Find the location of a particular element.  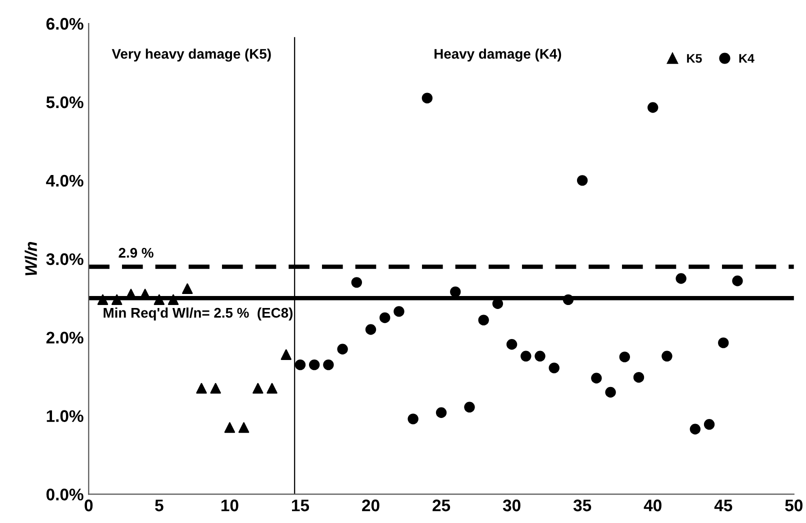

legend-label: K4 is located at coordinates (746, 58).